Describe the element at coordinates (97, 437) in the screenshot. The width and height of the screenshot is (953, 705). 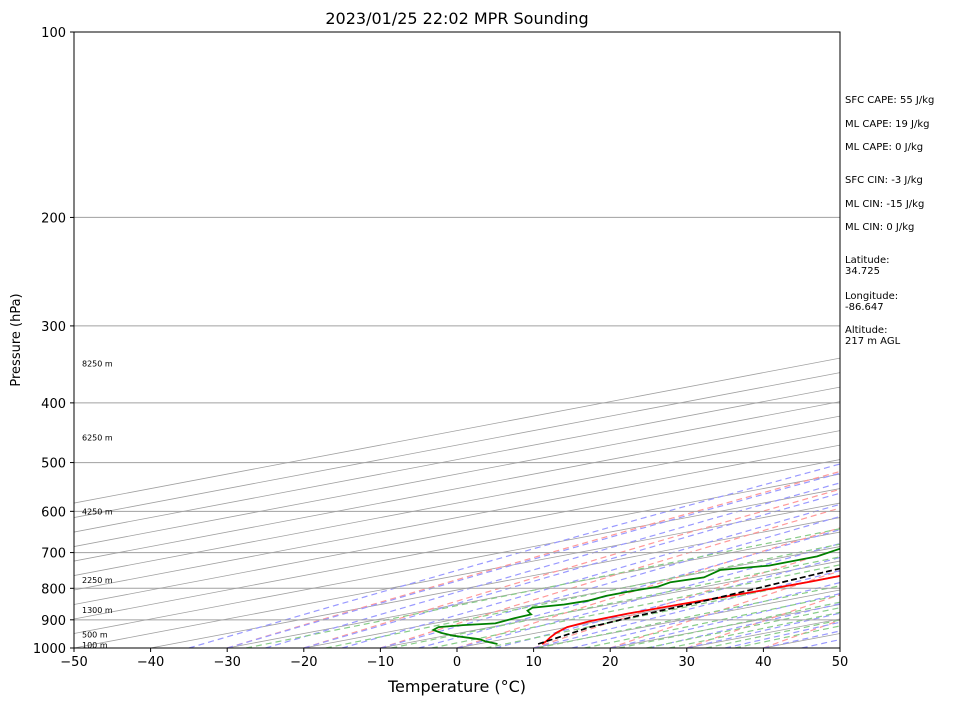
I see `height-label: 6250 m` at that location.